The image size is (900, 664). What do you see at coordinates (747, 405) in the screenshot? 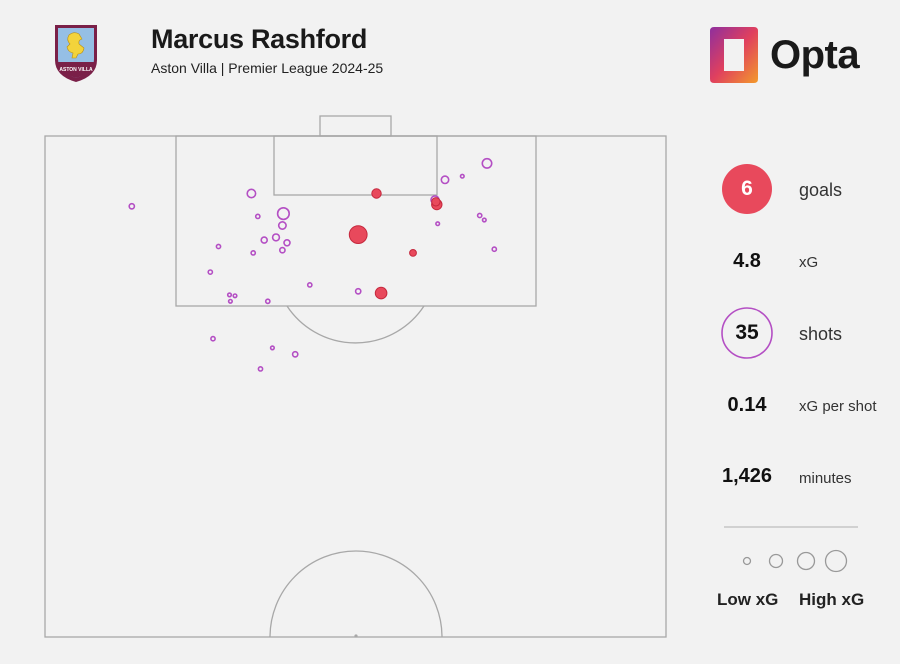
I see `xg-per-shot-value: 0.14` at bounding box center [747, 405].